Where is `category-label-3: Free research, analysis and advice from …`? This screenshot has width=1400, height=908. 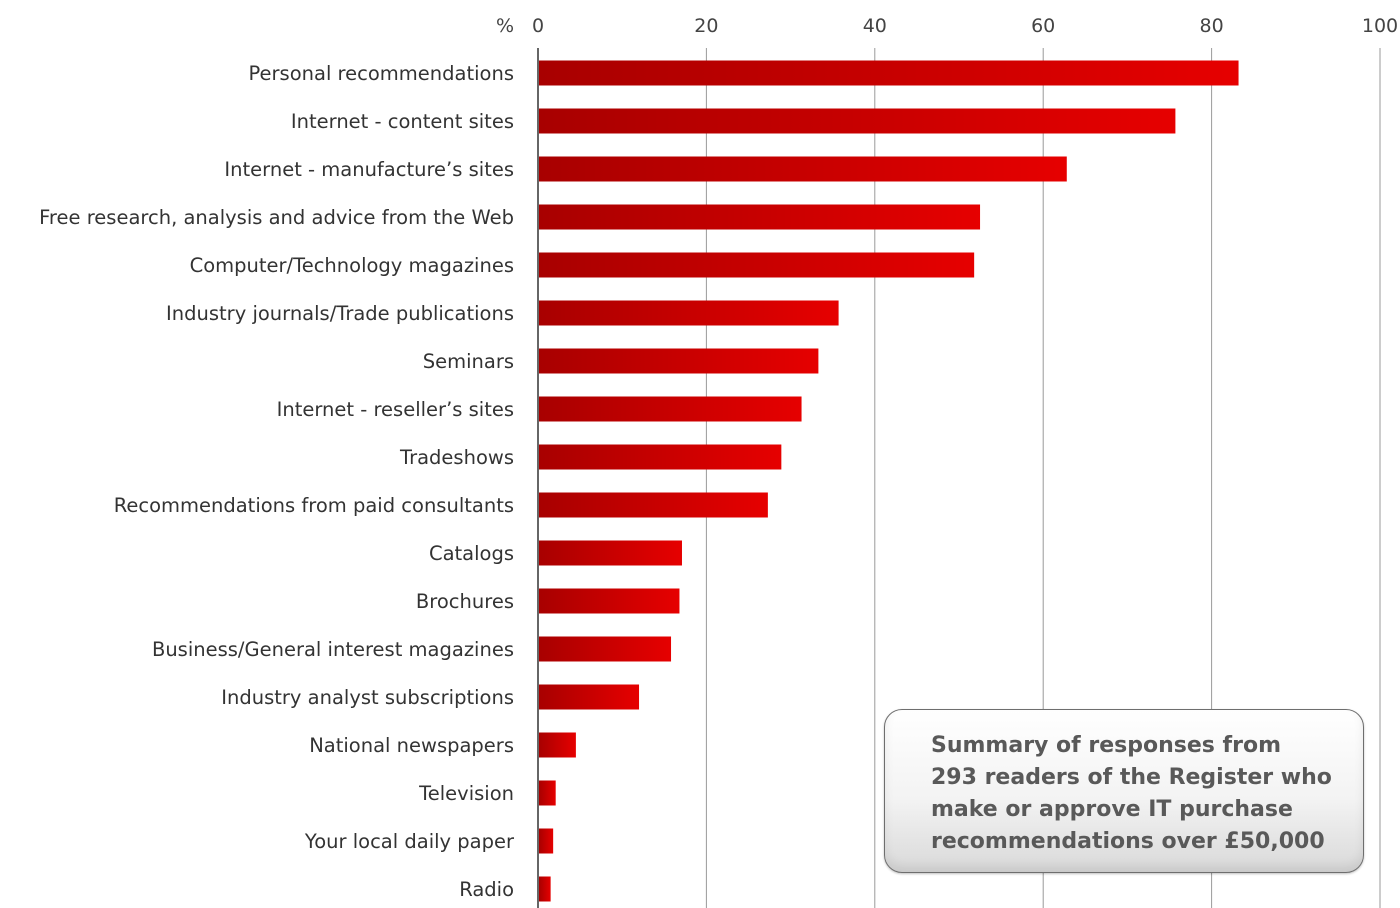 category-label-3: Free research, analysis and advice from … is located at coordinates (276, 217).